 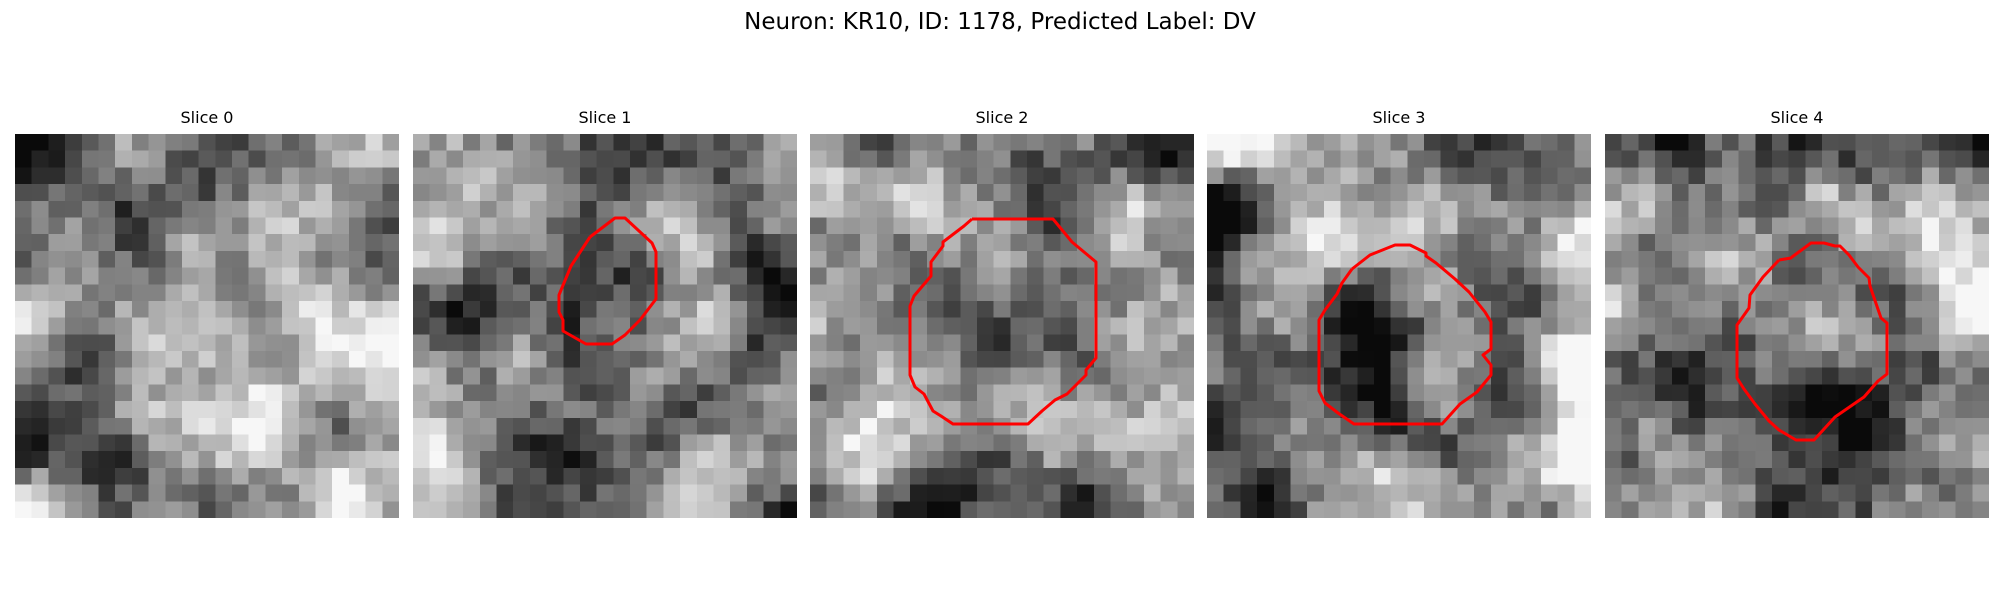 I want to click on slice-title: Slice 1, so click(x=605, y=117).